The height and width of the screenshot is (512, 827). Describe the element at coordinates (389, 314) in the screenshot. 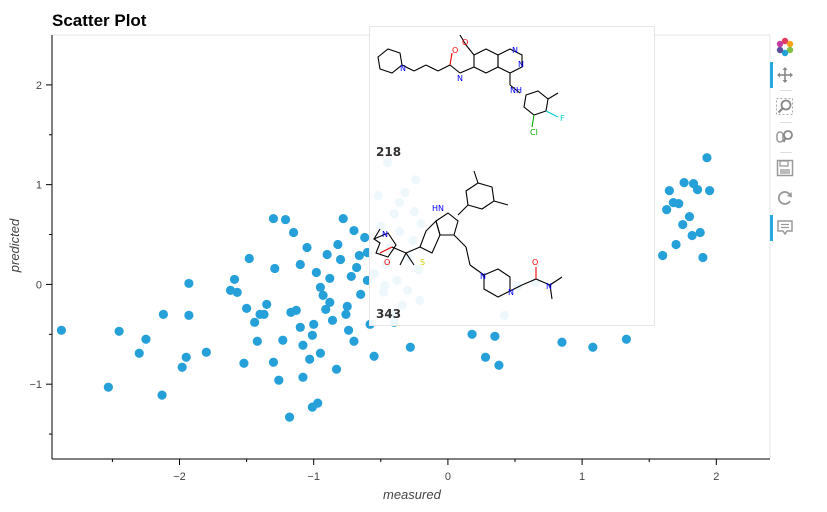

I see `tooltip-label-343: 343` at that location.